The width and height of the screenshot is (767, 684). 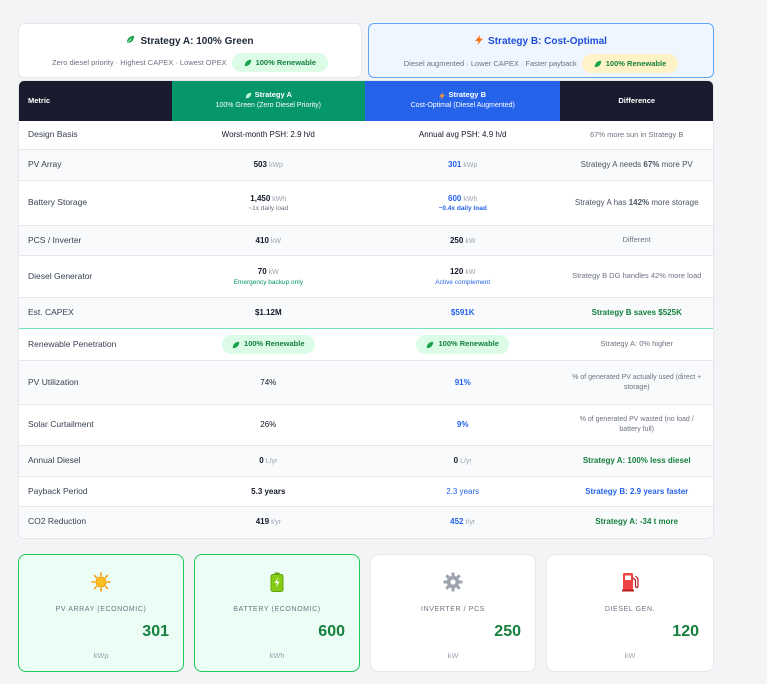 What do you see at coordinates (95, 101) in the screenshot?
I see `header-metric: Metric` at bounding box center [95, 101].